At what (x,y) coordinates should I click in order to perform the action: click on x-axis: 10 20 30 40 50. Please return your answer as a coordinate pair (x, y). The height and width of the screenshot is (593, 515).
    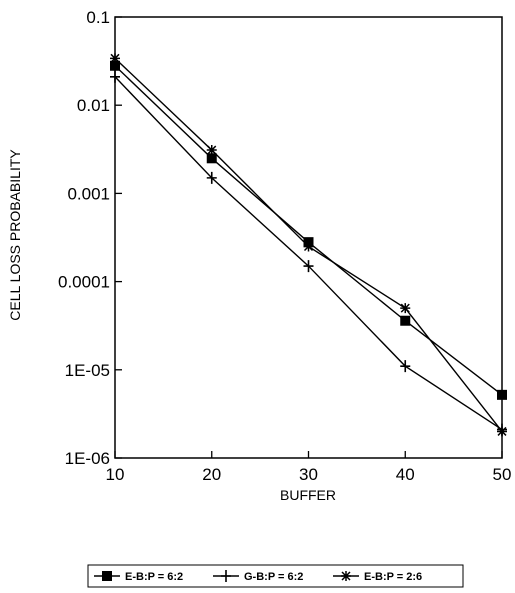
    Looking at the image, I should click on (309, 467).